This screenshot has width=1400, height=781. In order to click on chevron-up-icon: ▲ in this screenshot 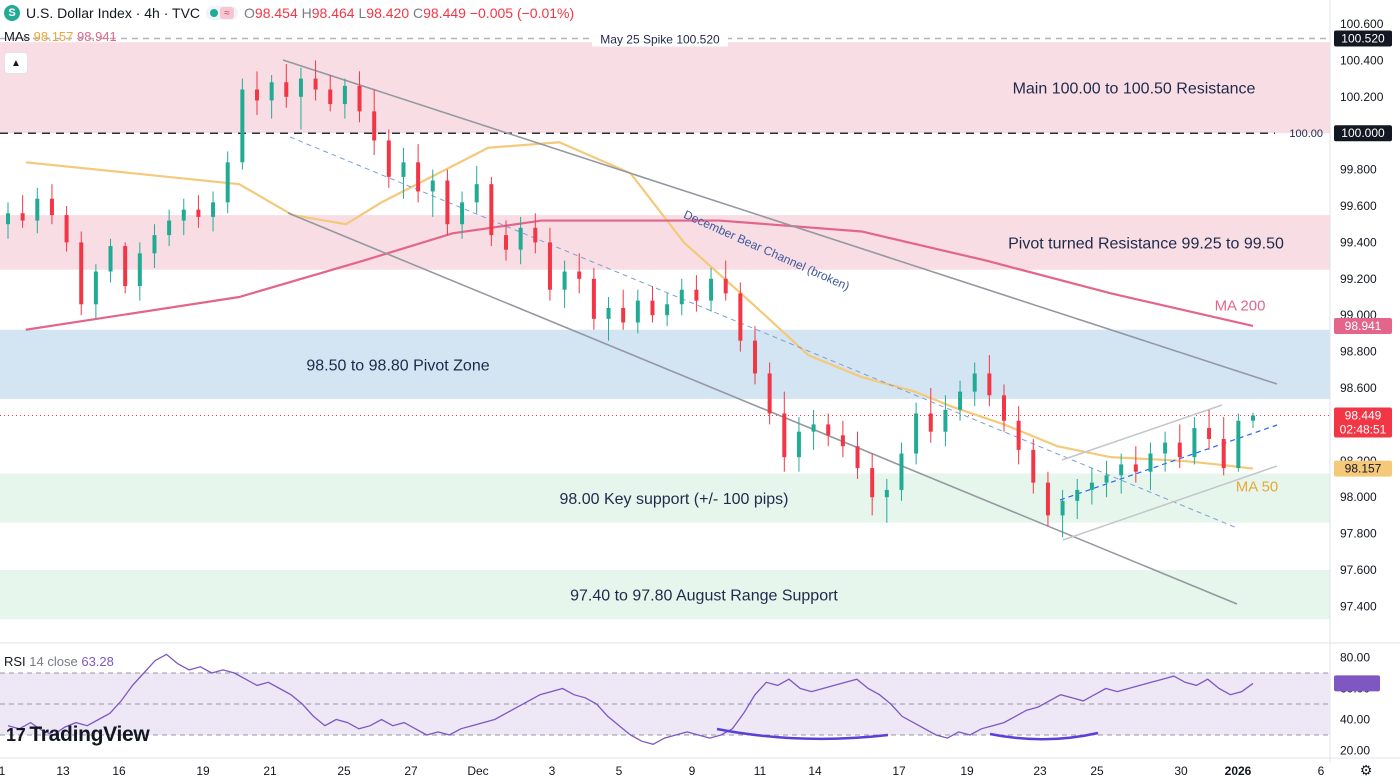, I will do `click(16, 63)`.